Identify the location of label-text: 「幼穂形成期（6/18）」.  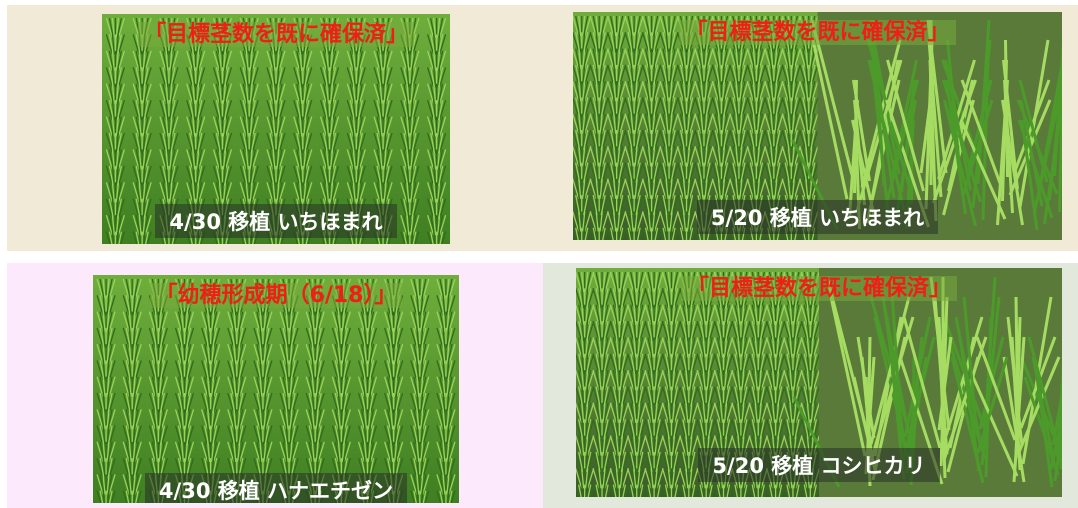
(276, 295).